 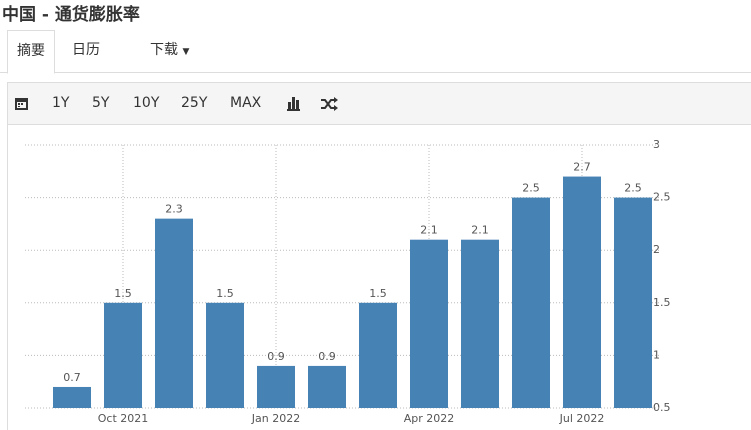 I want to click on bar-chart-icon, so click(x=293, y=103).